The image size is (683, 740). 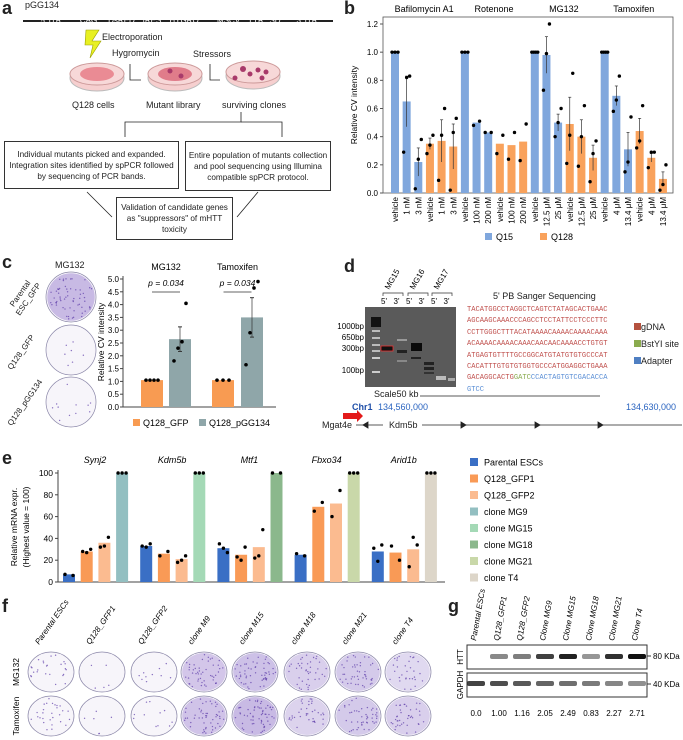 I want to click on end-label: 3', so click(x=447, y=301).